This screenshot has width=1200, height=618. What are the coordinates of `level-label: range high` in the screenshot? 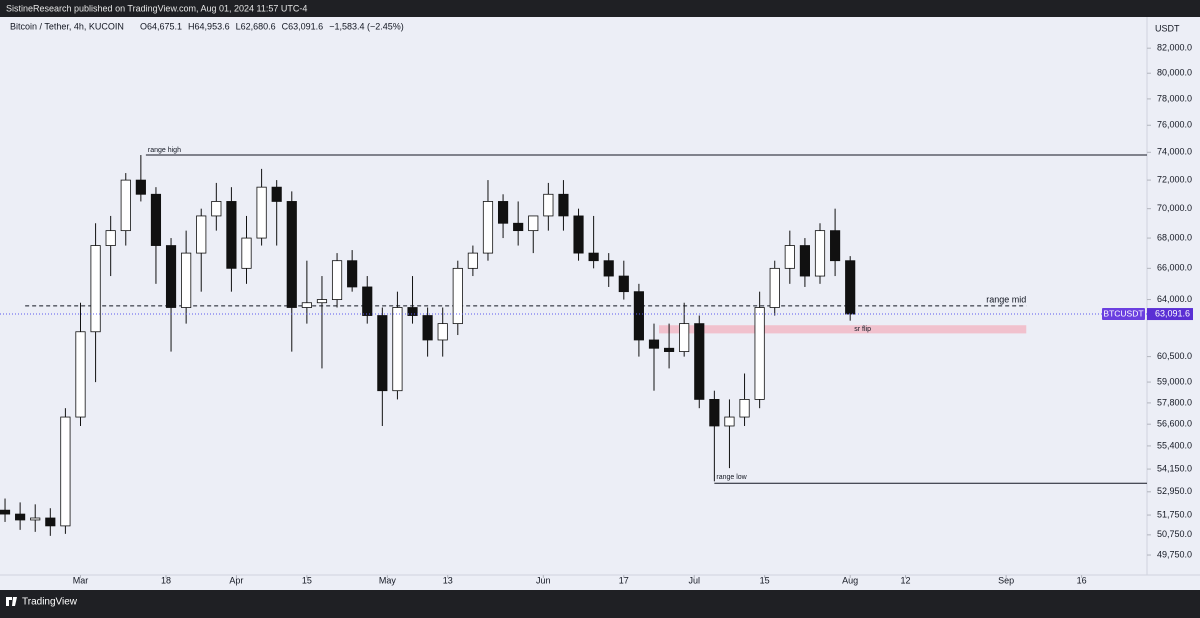 It's located at (164, 150).